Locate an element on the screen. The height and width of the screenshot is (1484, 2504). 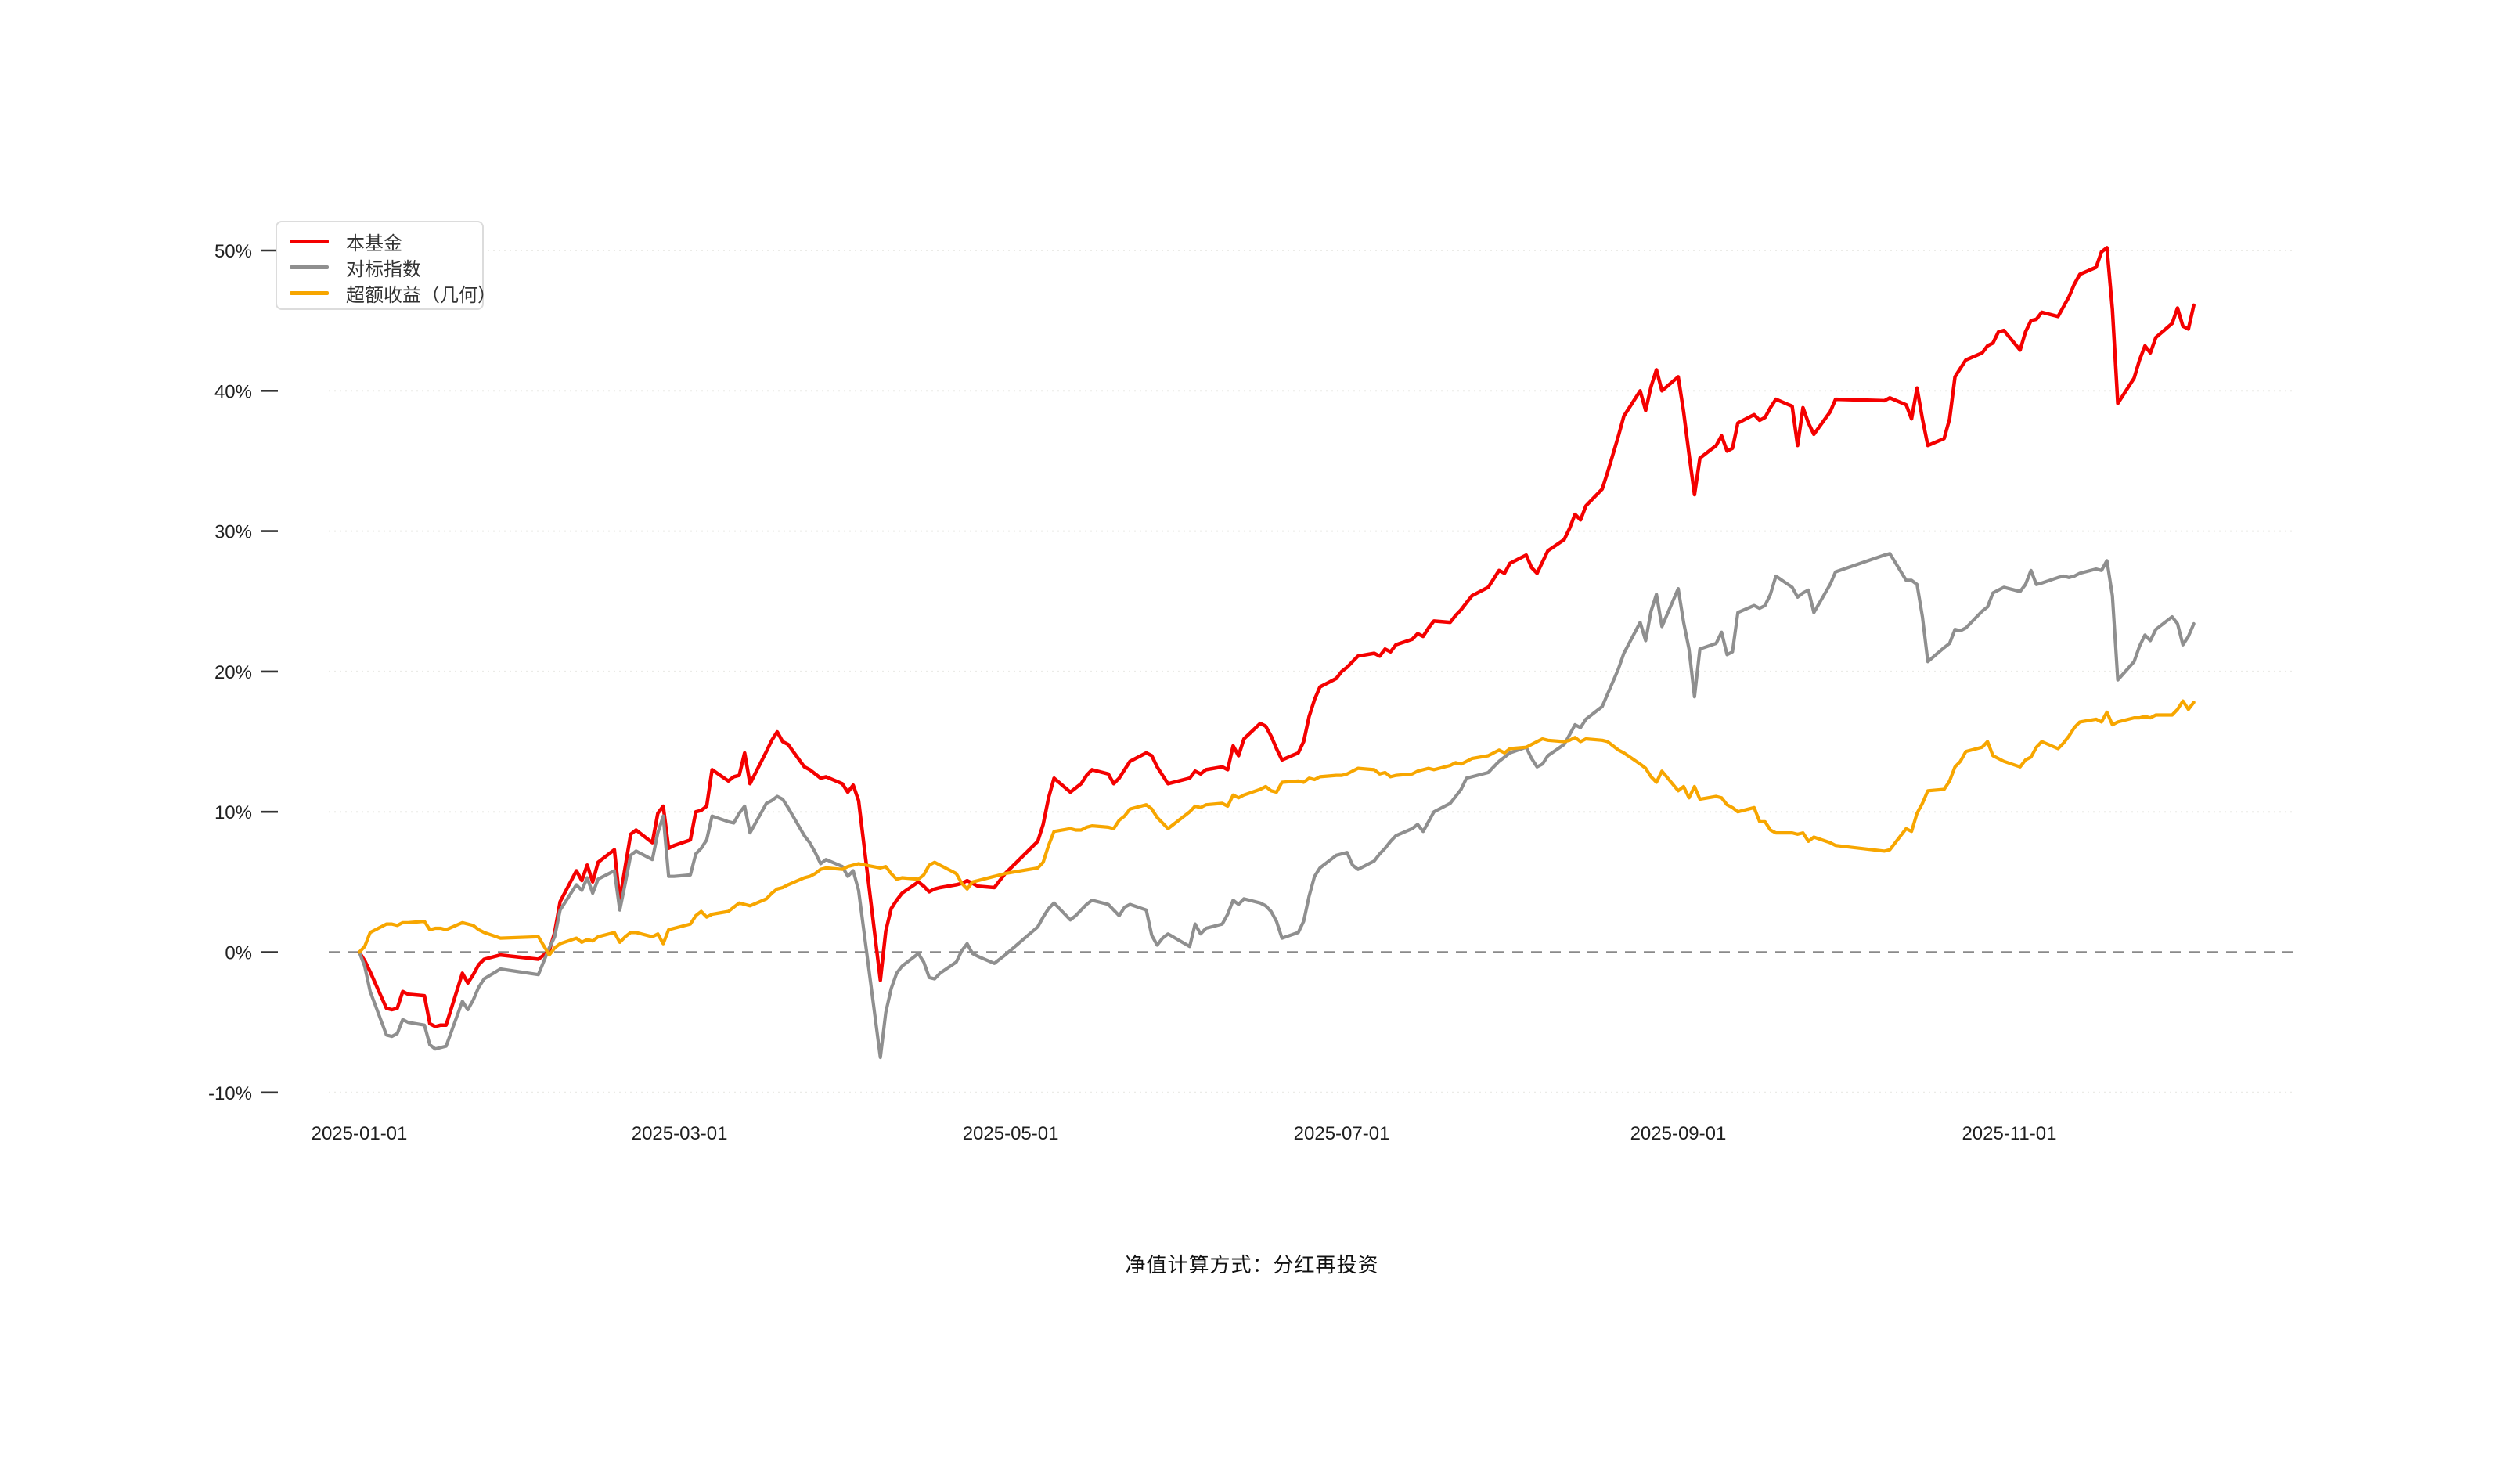
y-tick-label-0: 0% is located at coordinates (238, 953).